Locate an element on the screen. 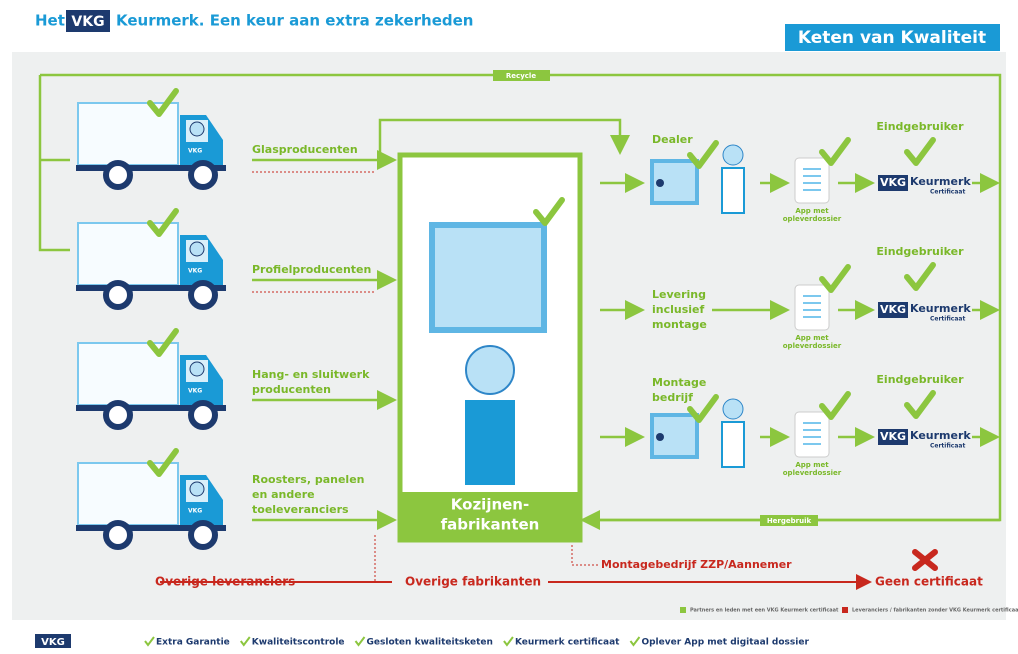 Image resolution: width=1018 pixels, height=654 pixels. supplier-label: en andere is located at coordinates (283, 494).